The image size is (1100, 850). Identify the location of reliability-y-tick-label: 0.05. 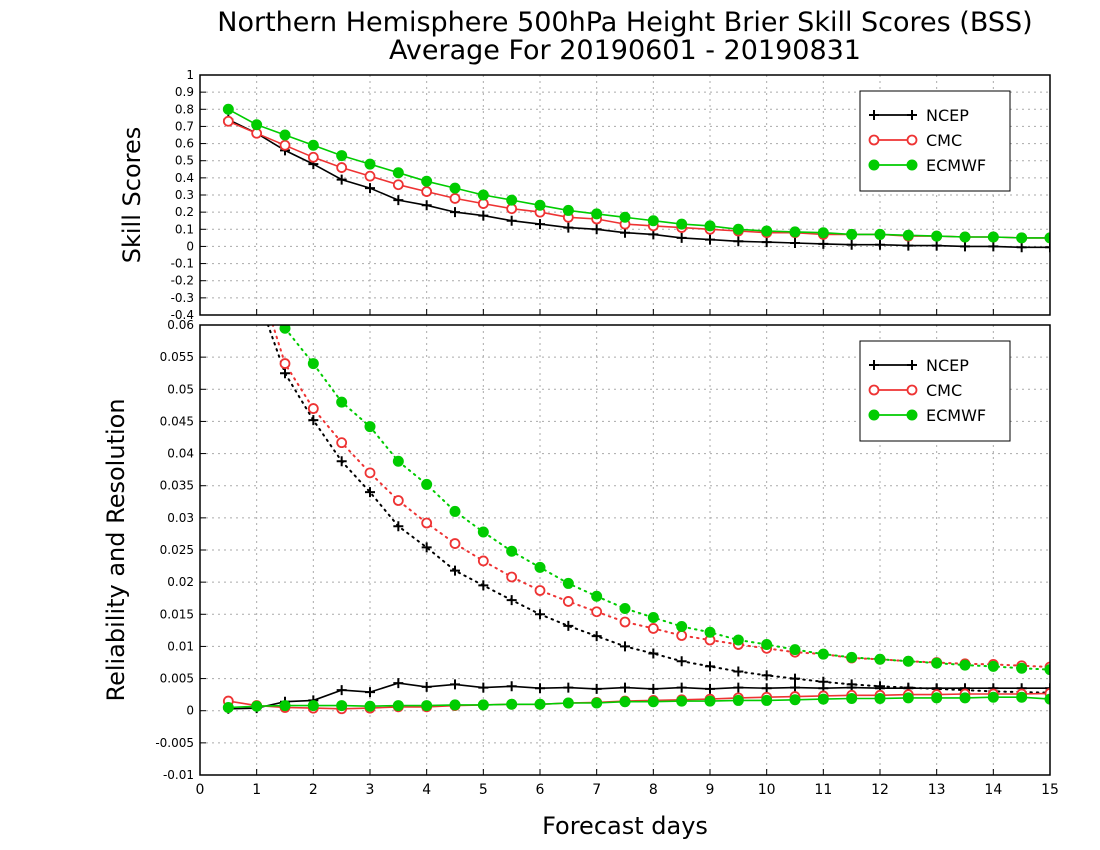
(180, 389).